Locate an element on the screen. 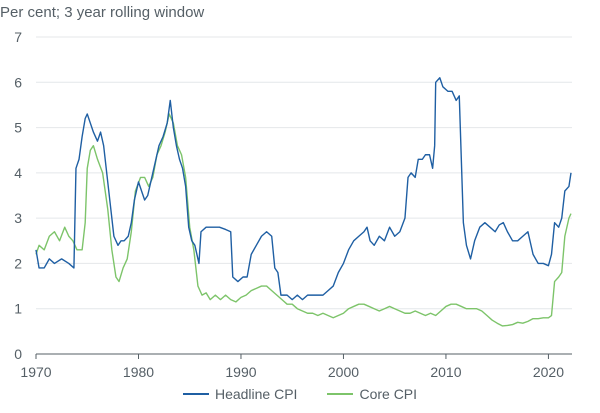  y-tick-label-3: 3 is located at coordinates (18, 218).